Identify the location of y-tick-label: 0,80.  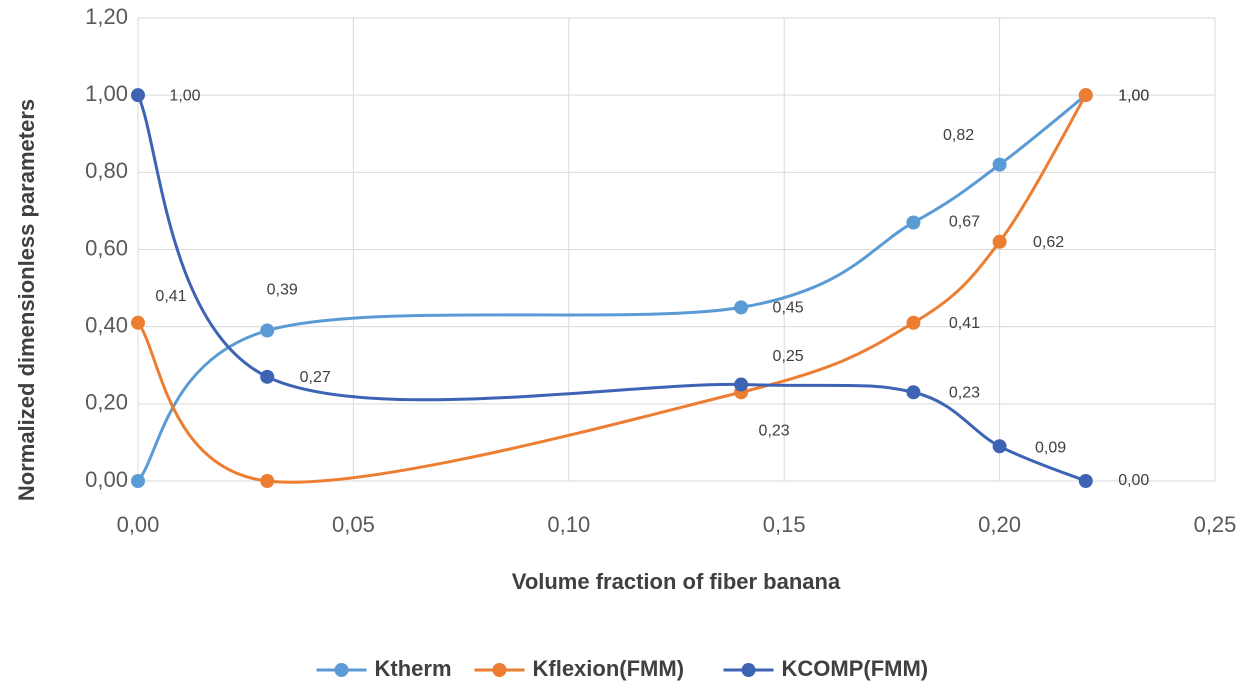
(106, 170).